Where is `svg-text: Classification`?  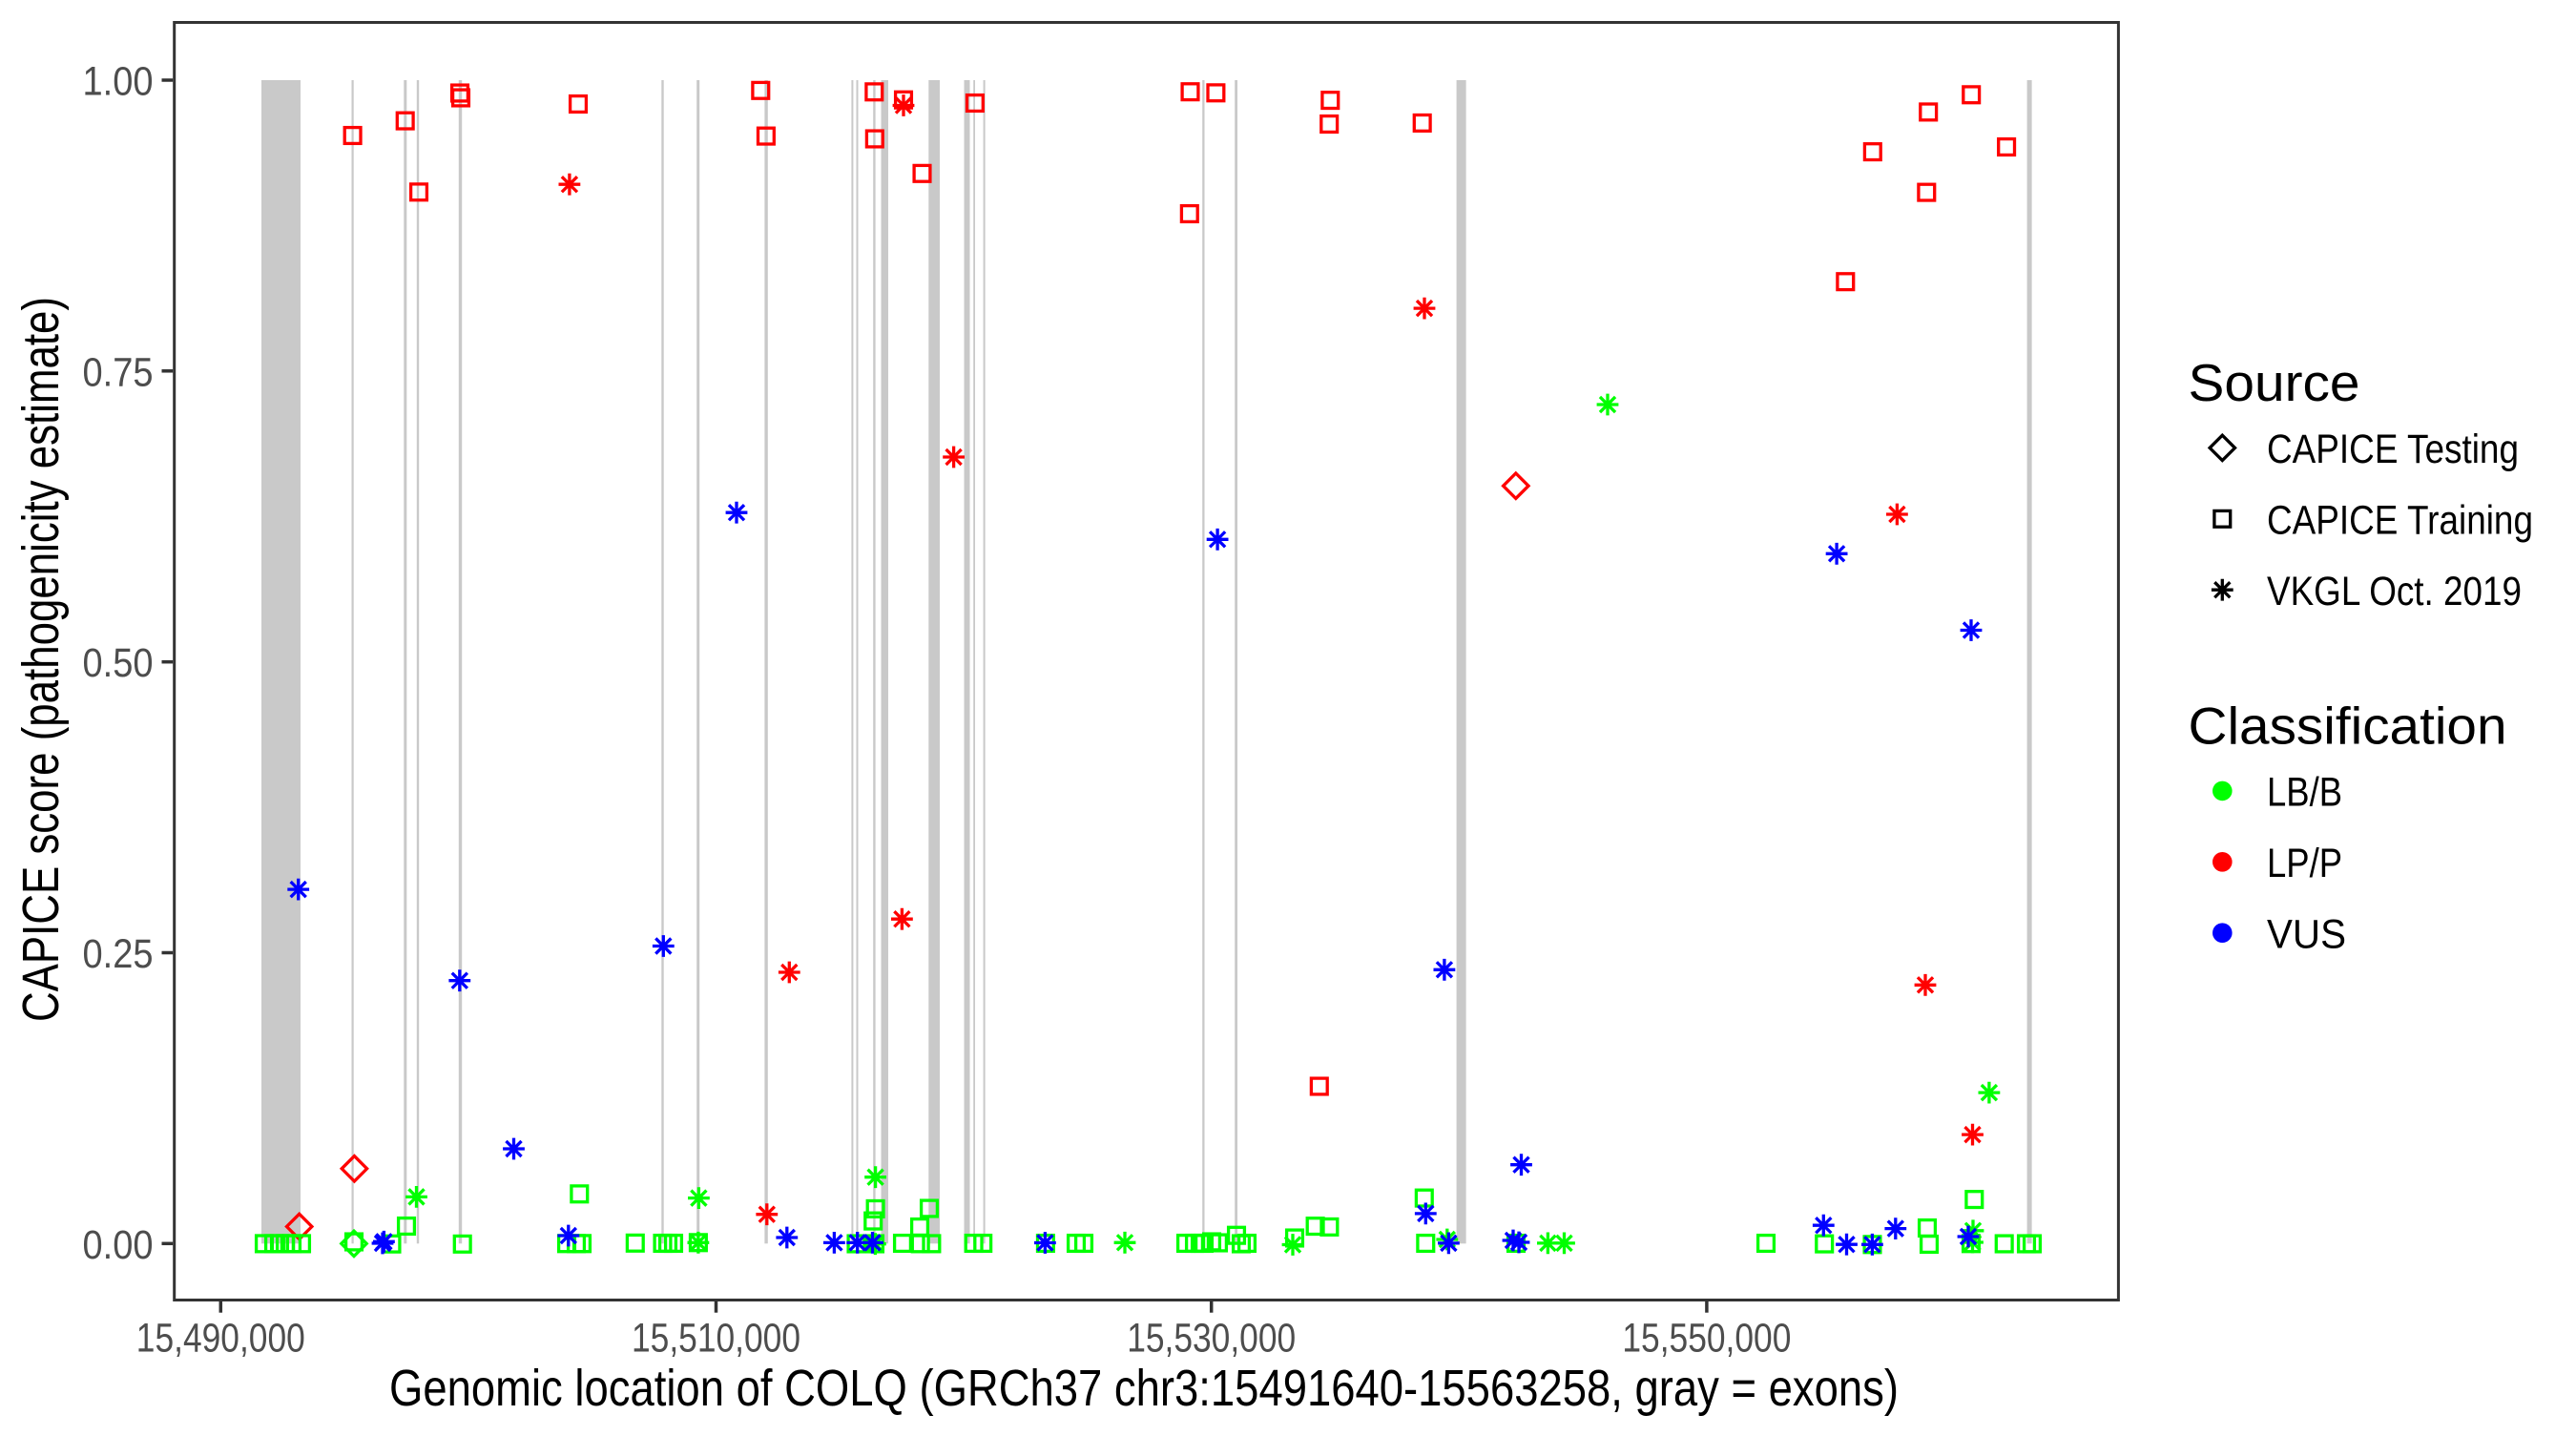
svg-text: Classification is located at coordinates (2348, 725).